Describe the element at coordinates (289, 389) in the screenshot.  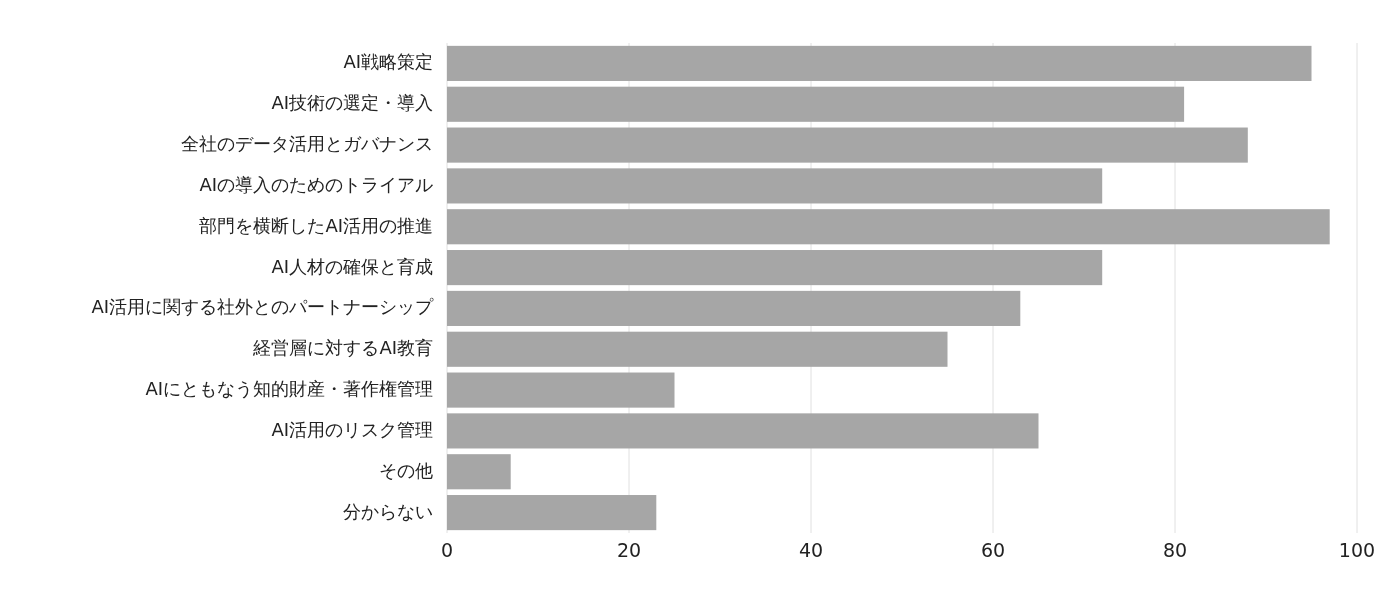
I see `y-tick-label: AIにともなう知的財産・著作権管理` at that location.